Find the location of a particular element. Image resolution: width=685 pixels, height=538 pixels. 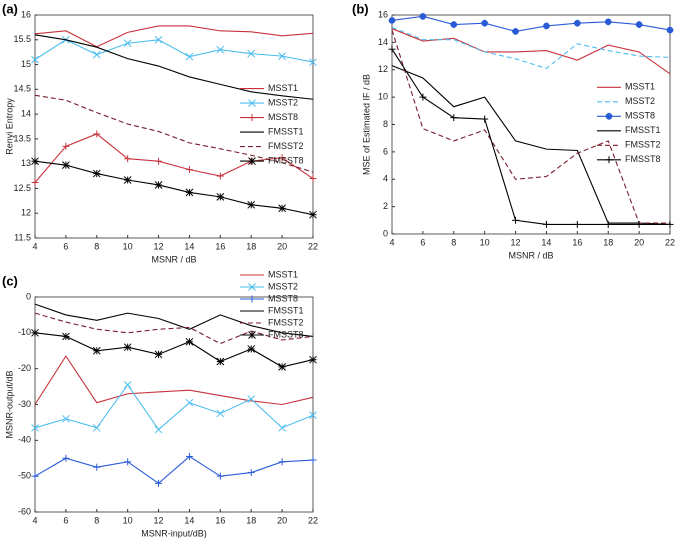

y-tick-label: 0 is located at coordinates (385, 233).